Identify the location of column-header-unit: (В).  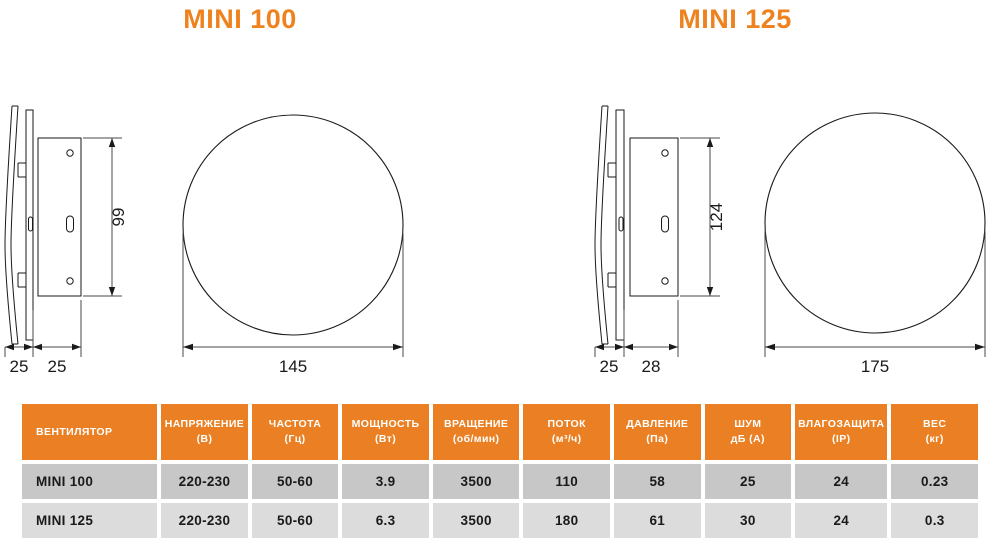
(204, 439).